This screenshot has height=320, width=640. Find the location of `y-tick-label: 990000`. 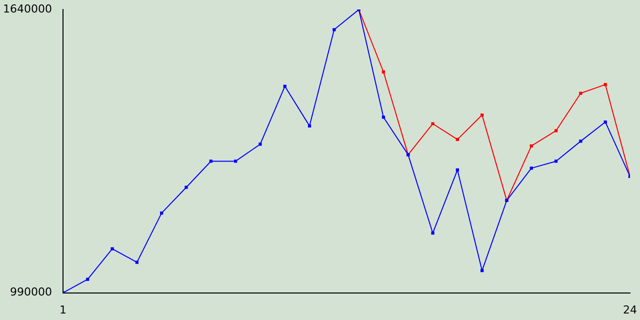

y-tick-label: 990000 is located at coordinates (31, 292).